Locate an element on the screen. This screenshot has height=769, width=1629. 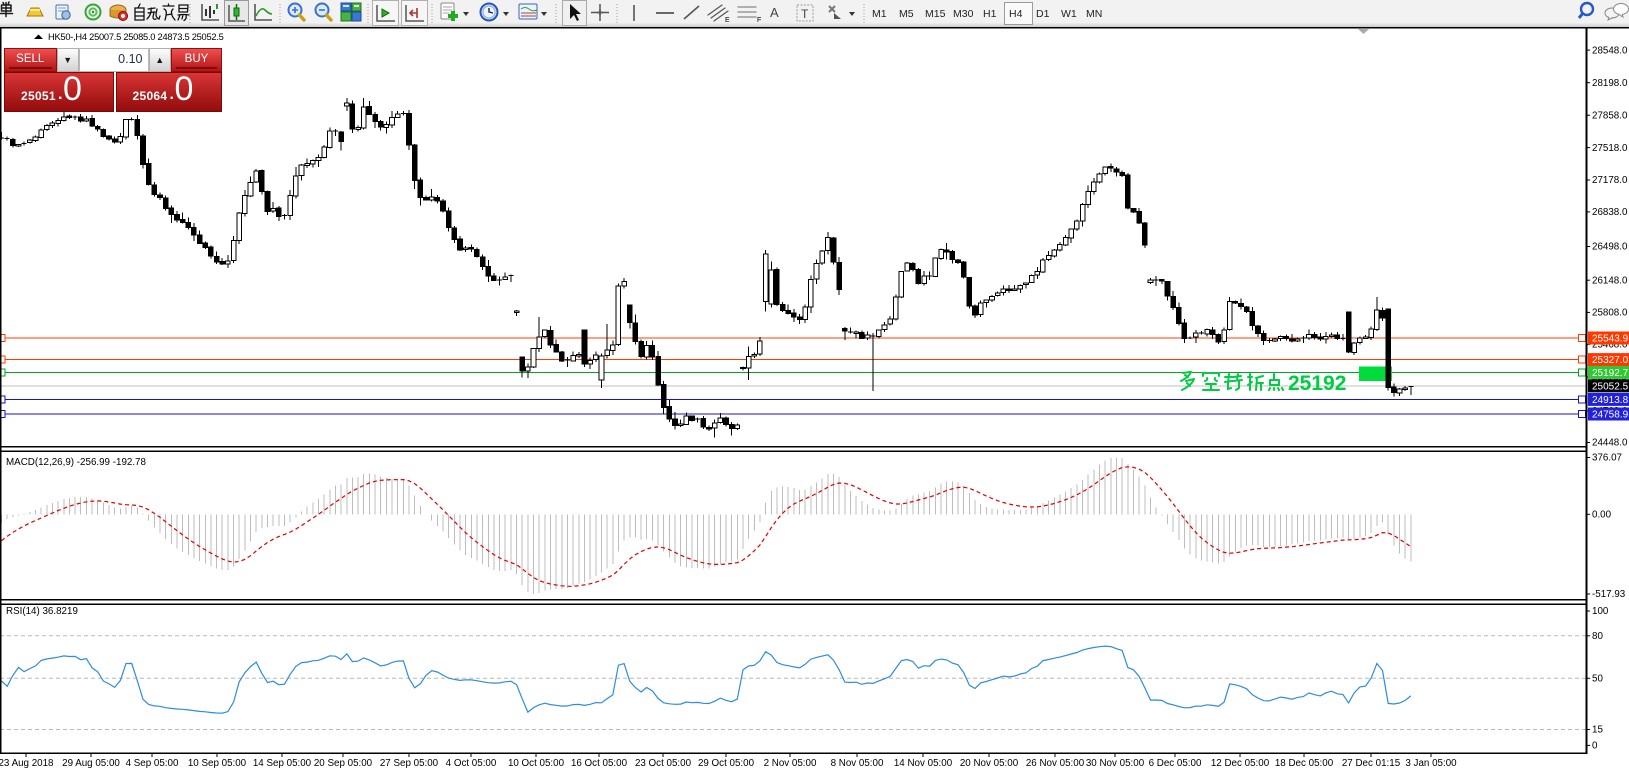
svg-text: MN is located at coordinates (1094, 14).